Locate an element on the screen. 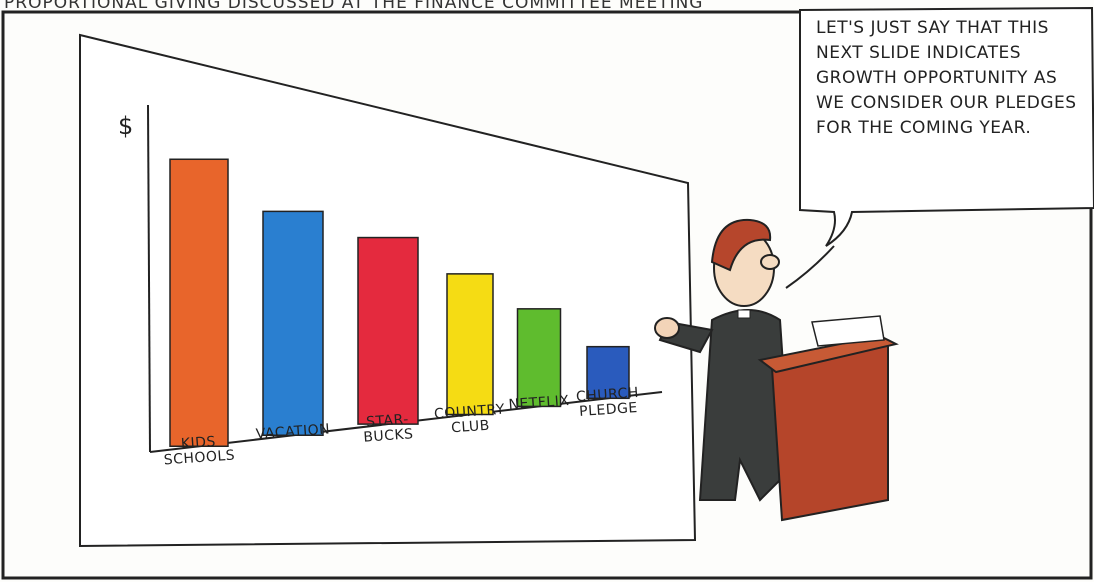 The image size is (1094, 582). y-axis is located at coordinates (149, 278).